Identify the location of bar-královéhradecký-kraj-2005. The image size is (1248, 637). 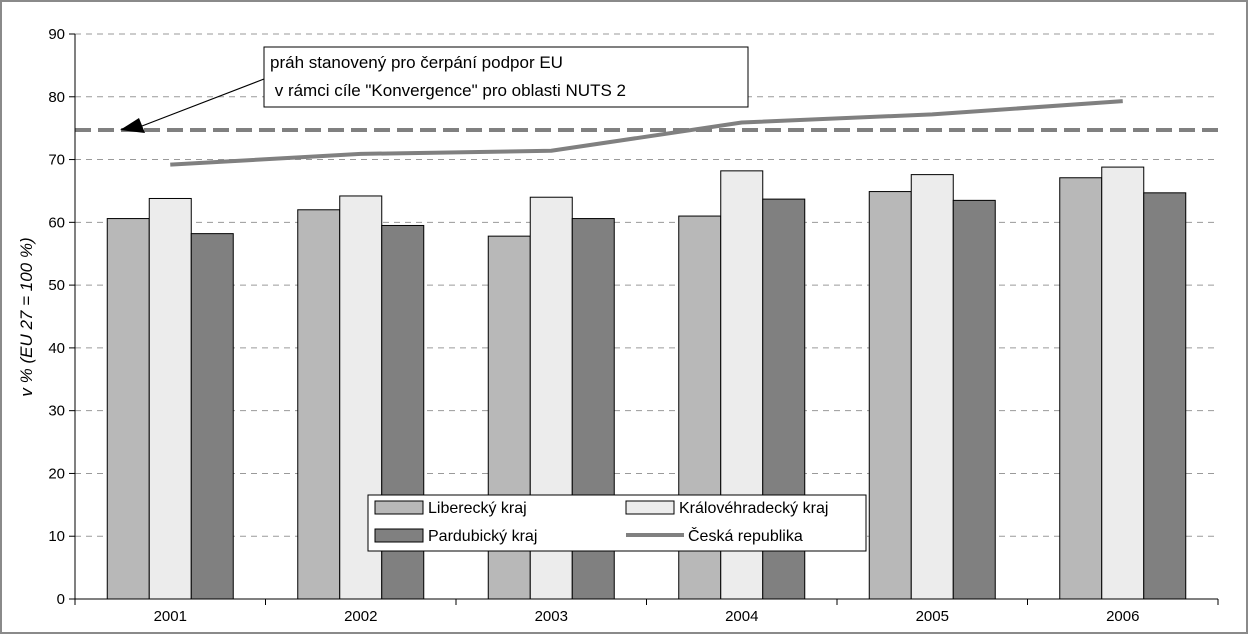
(932, 387).